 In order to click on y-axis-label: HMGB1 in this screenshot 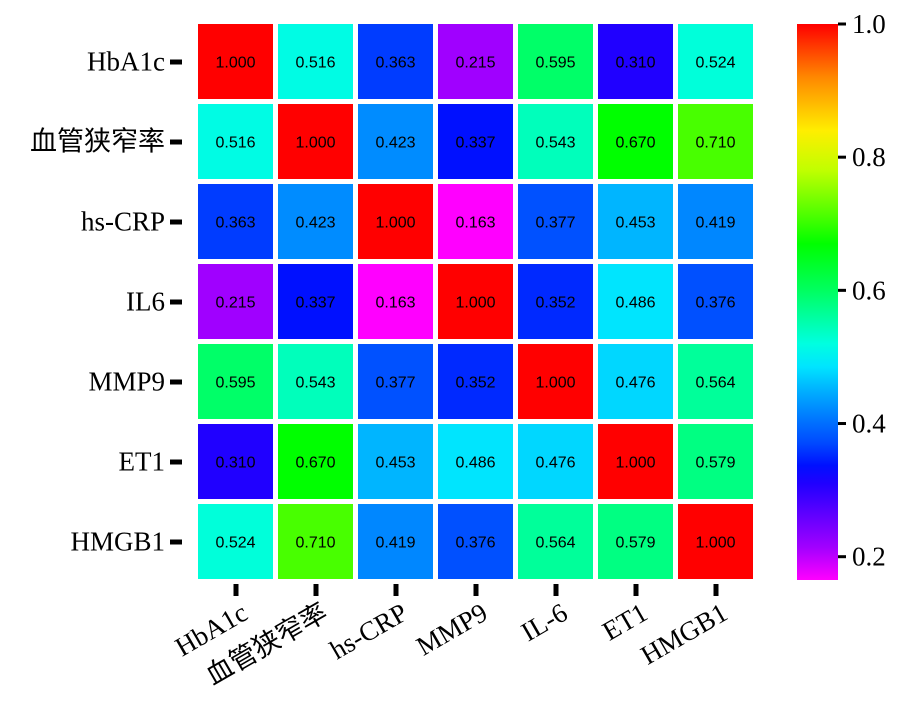, I will do `click(117, 542)`.